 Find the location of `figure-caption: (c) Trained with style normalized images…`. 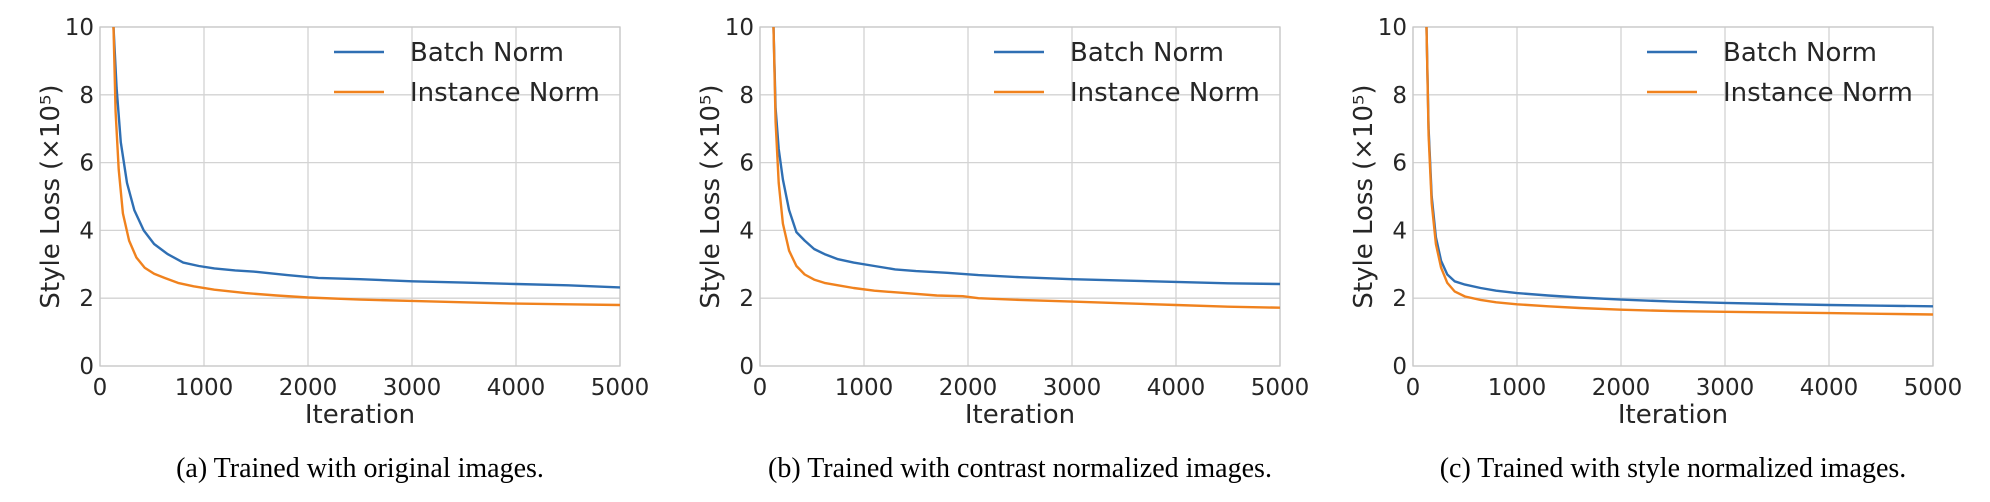

figure-caption: (c) Trained with style normalized images… is located at coordinates (1673, 468).